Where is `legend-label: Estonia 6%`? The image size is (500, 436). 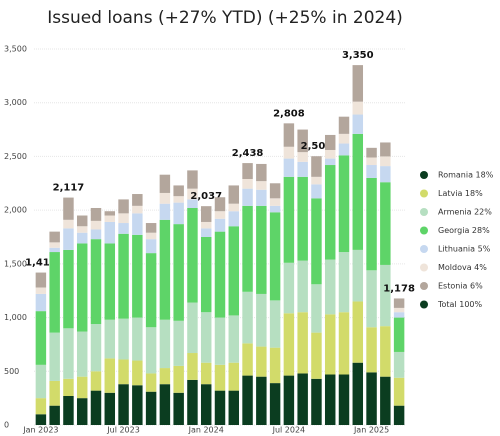 legend-label: Estonia 6% is located at coordinates (460, 286).